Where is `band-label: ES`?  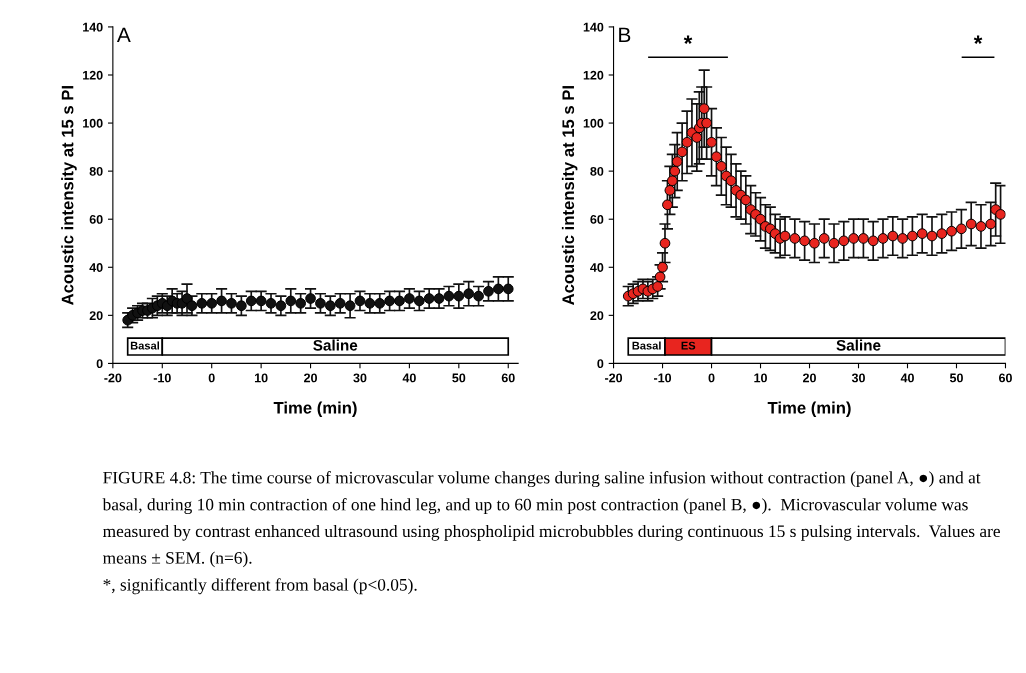 band-label: ES is located at coordinates (688, 345).